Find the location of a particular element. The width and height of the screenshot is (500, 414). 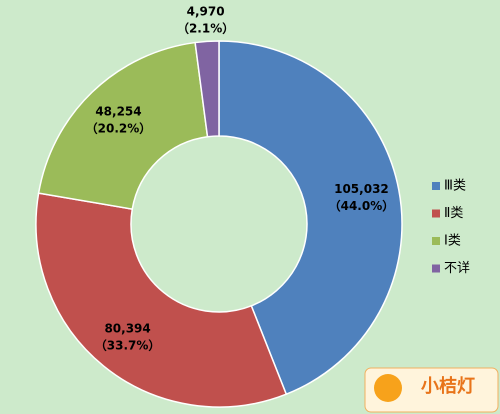

value-label: 4,970 is located at coordinates (206, 11).